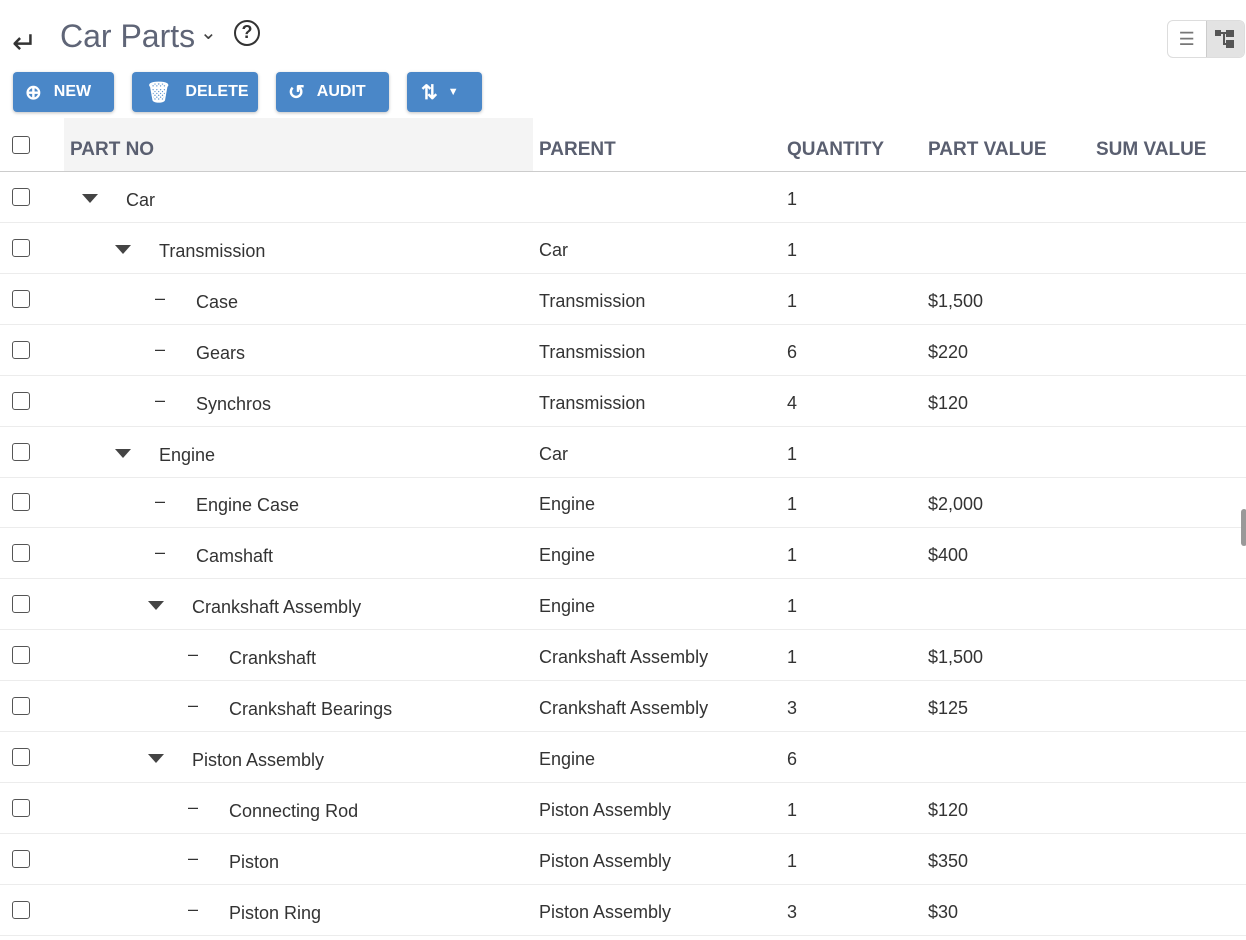 The height and width of the screenshot is (940, 1246). What do you see at coordinates (63, 92) in the screenshot?
I see `new-button: ⊕ NEW` at bounding box center [63, 92].